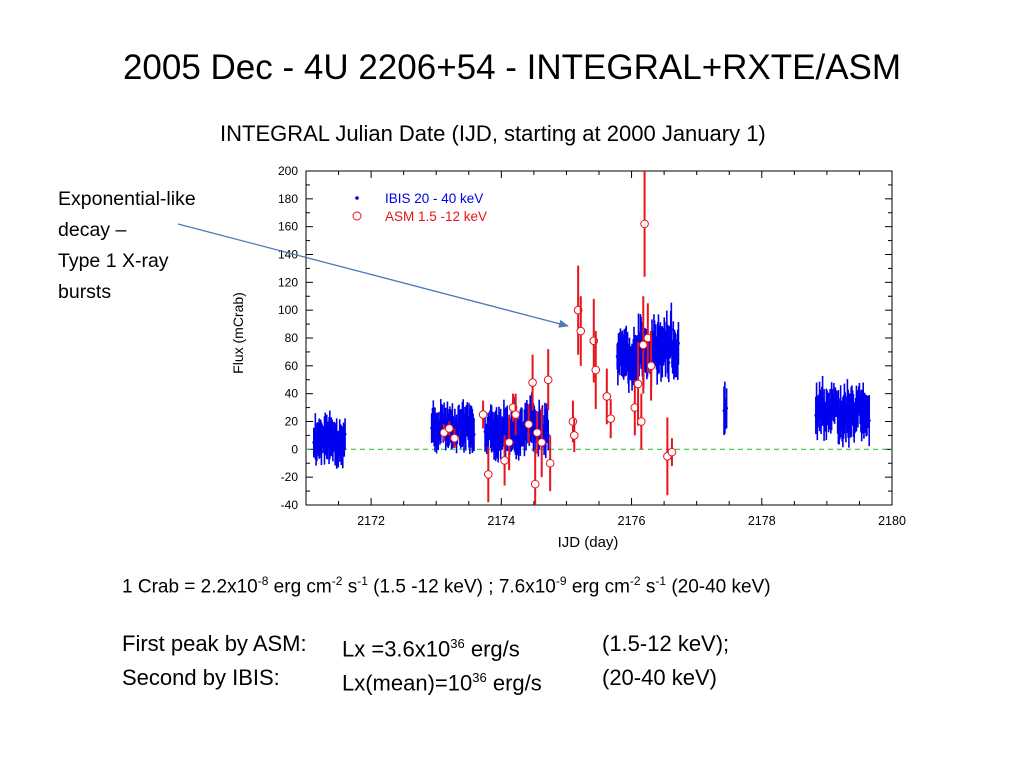 The image size is (1024, 768). What do you see at coordinates (434, 198) in the screenshot?
I see `legend-label-ibis: IBIS 20 - 40 keV` at bounding box center [434, 198].